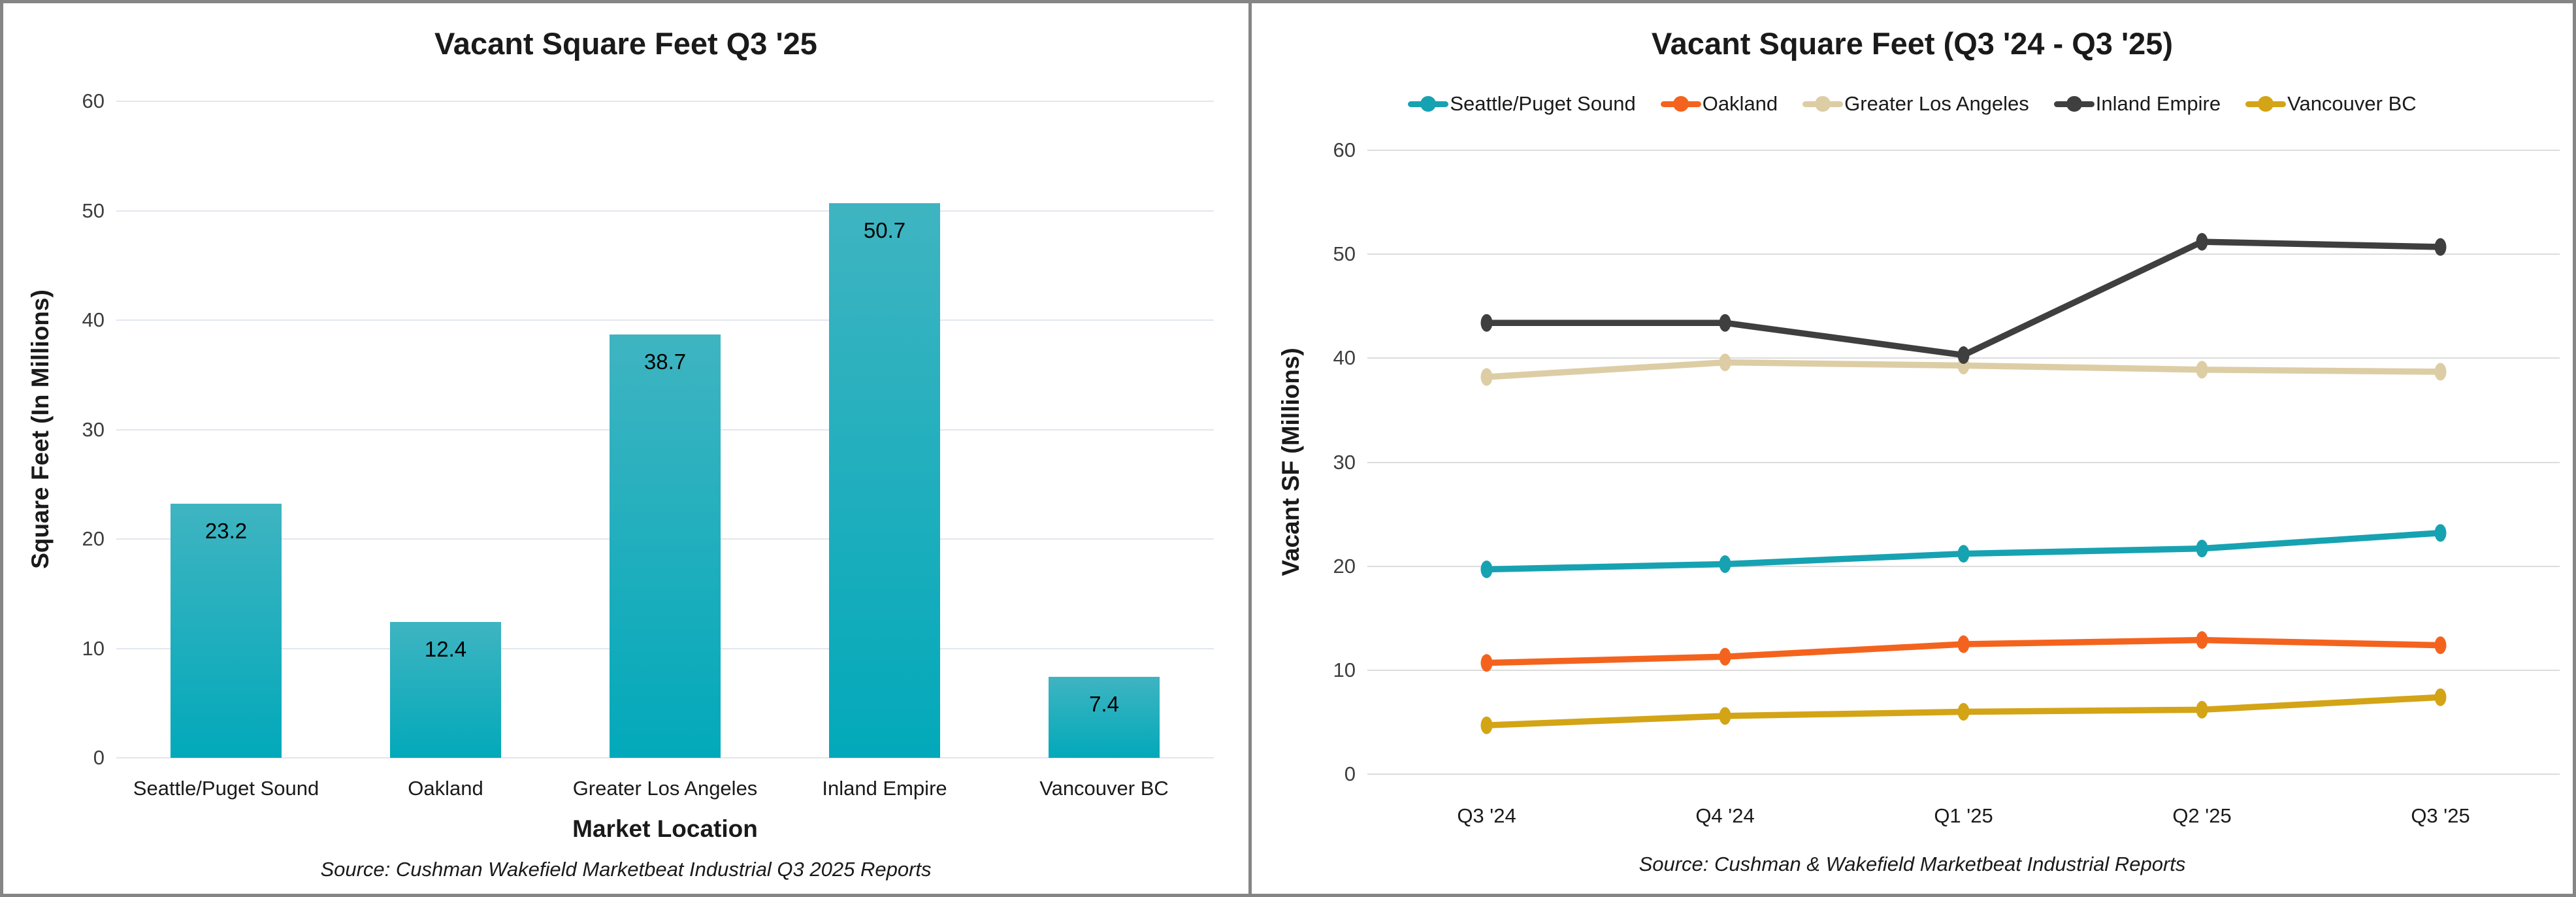 This screenshot has width=2576, height=897. I want to click on vancouver-series-marker-icon, so click(2266, 104).